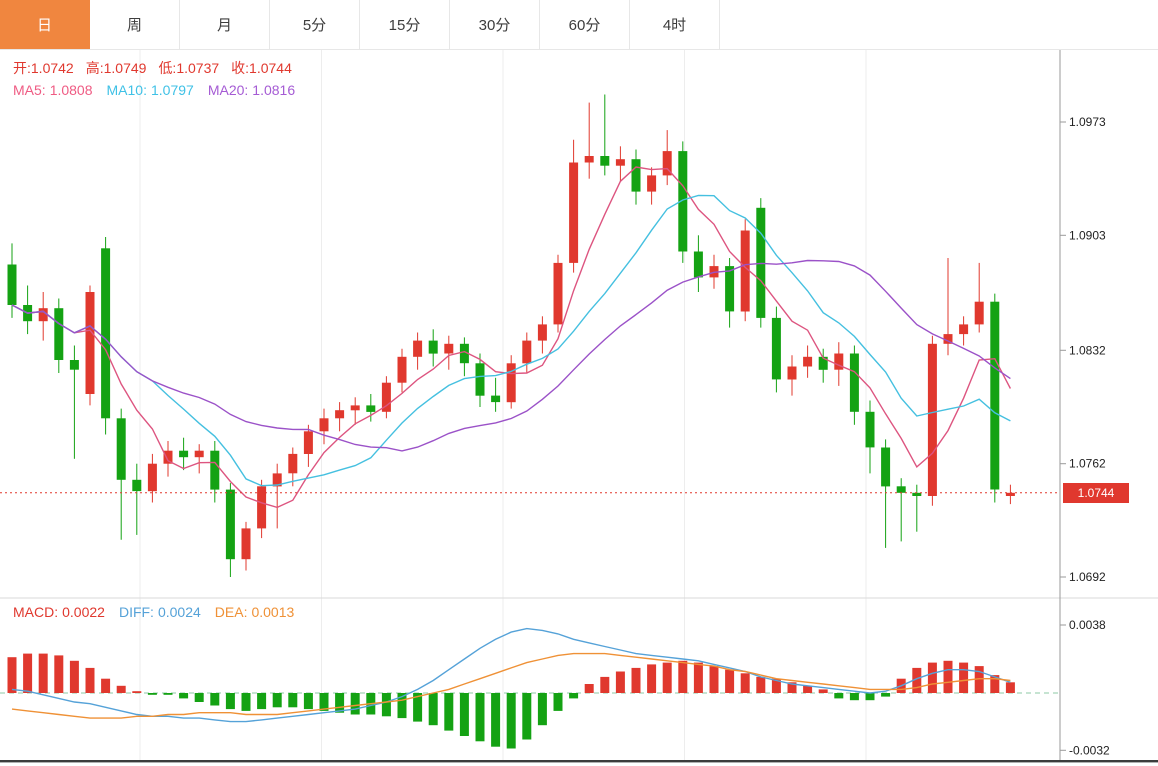  I want to click on tab-30min: 30分, so click(495, 24).